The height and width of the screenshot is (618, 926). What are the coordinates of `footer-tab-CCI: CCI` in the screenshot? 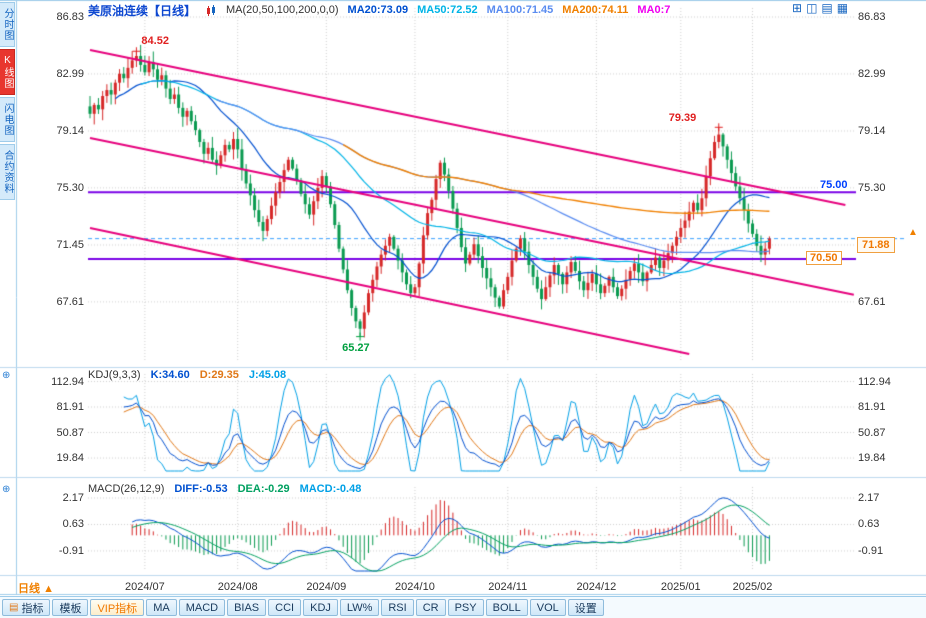 It's located at (285, 607).